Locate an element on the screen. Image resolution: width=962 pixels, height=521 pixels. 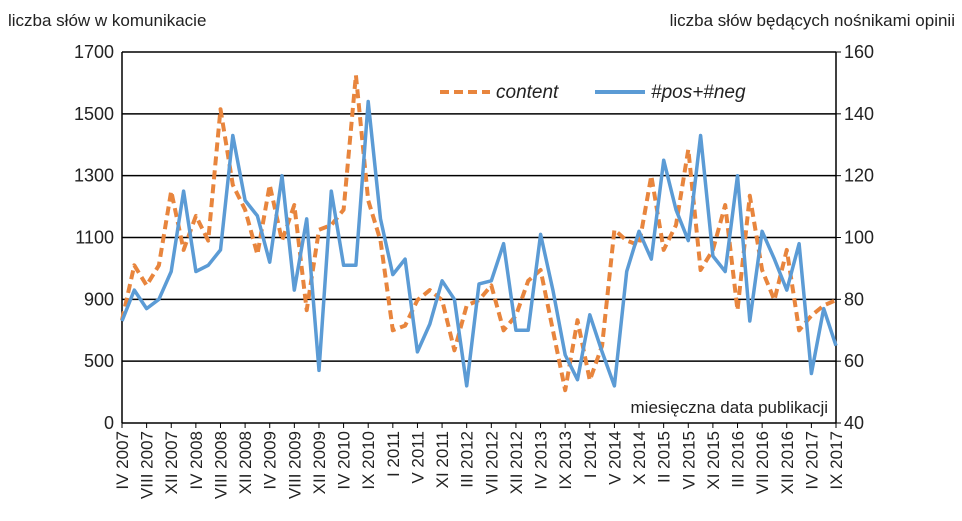
x-tick-label: IX 2017 is located at coordinates (836, 460).